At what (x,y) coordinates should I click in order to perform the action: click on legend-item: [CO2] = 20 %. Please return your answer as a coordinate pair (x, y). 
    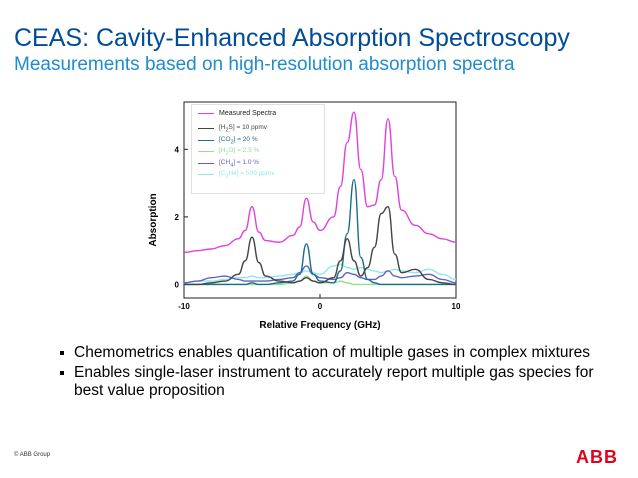
    Looking at the image, I should click on (258, 140).